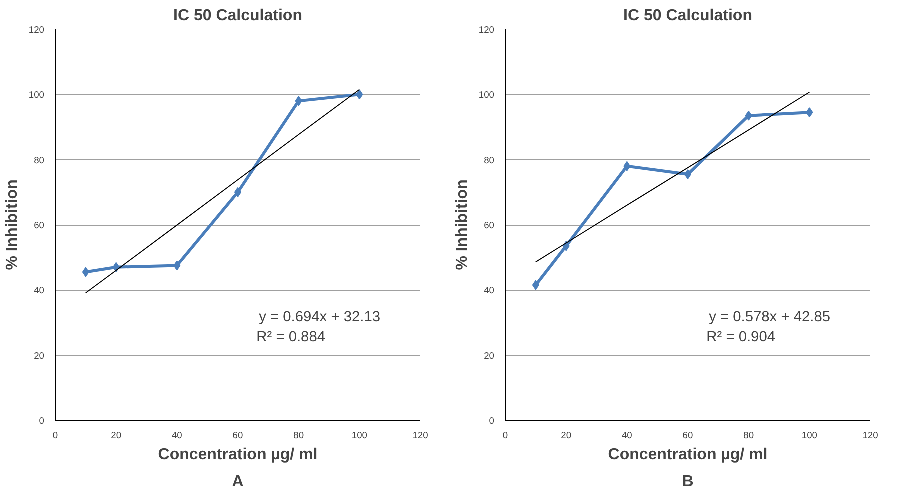 Image resolution: width=909 pixels, height=503 pixels. What do you see at coordinates (238, 482) in the screenshot?
I see `text: A` at bounding box center [238, 482].